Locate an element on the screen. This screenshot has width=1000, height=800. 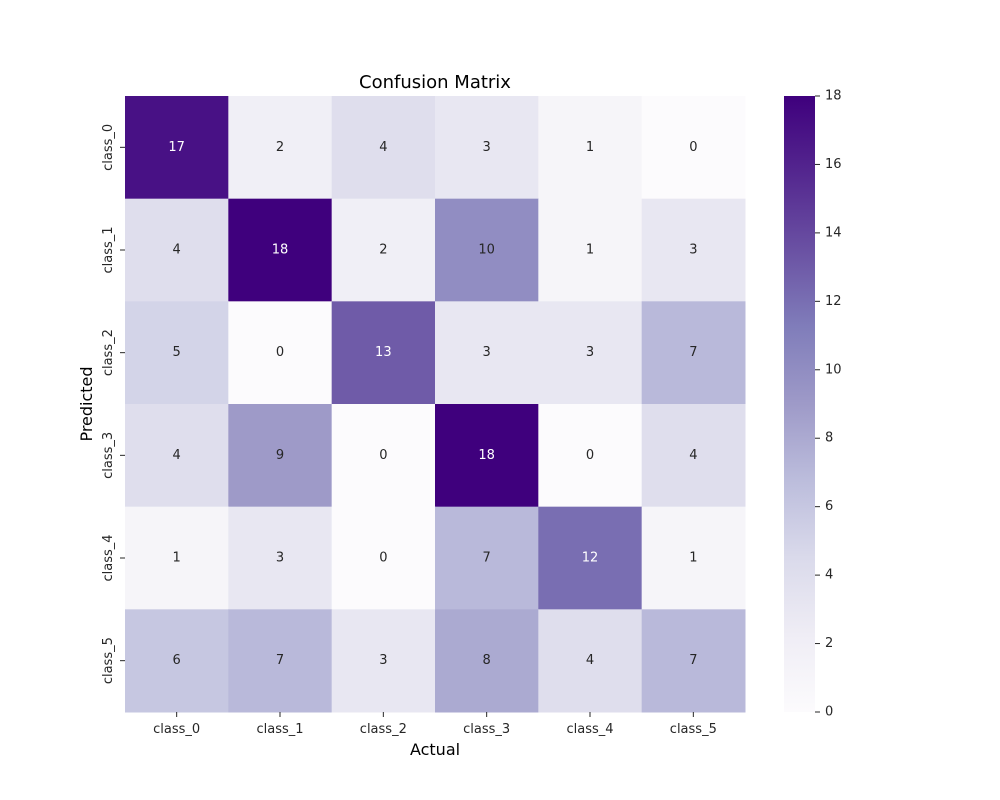
x-tick-label: class_5 is located at coordinates (693, 729).